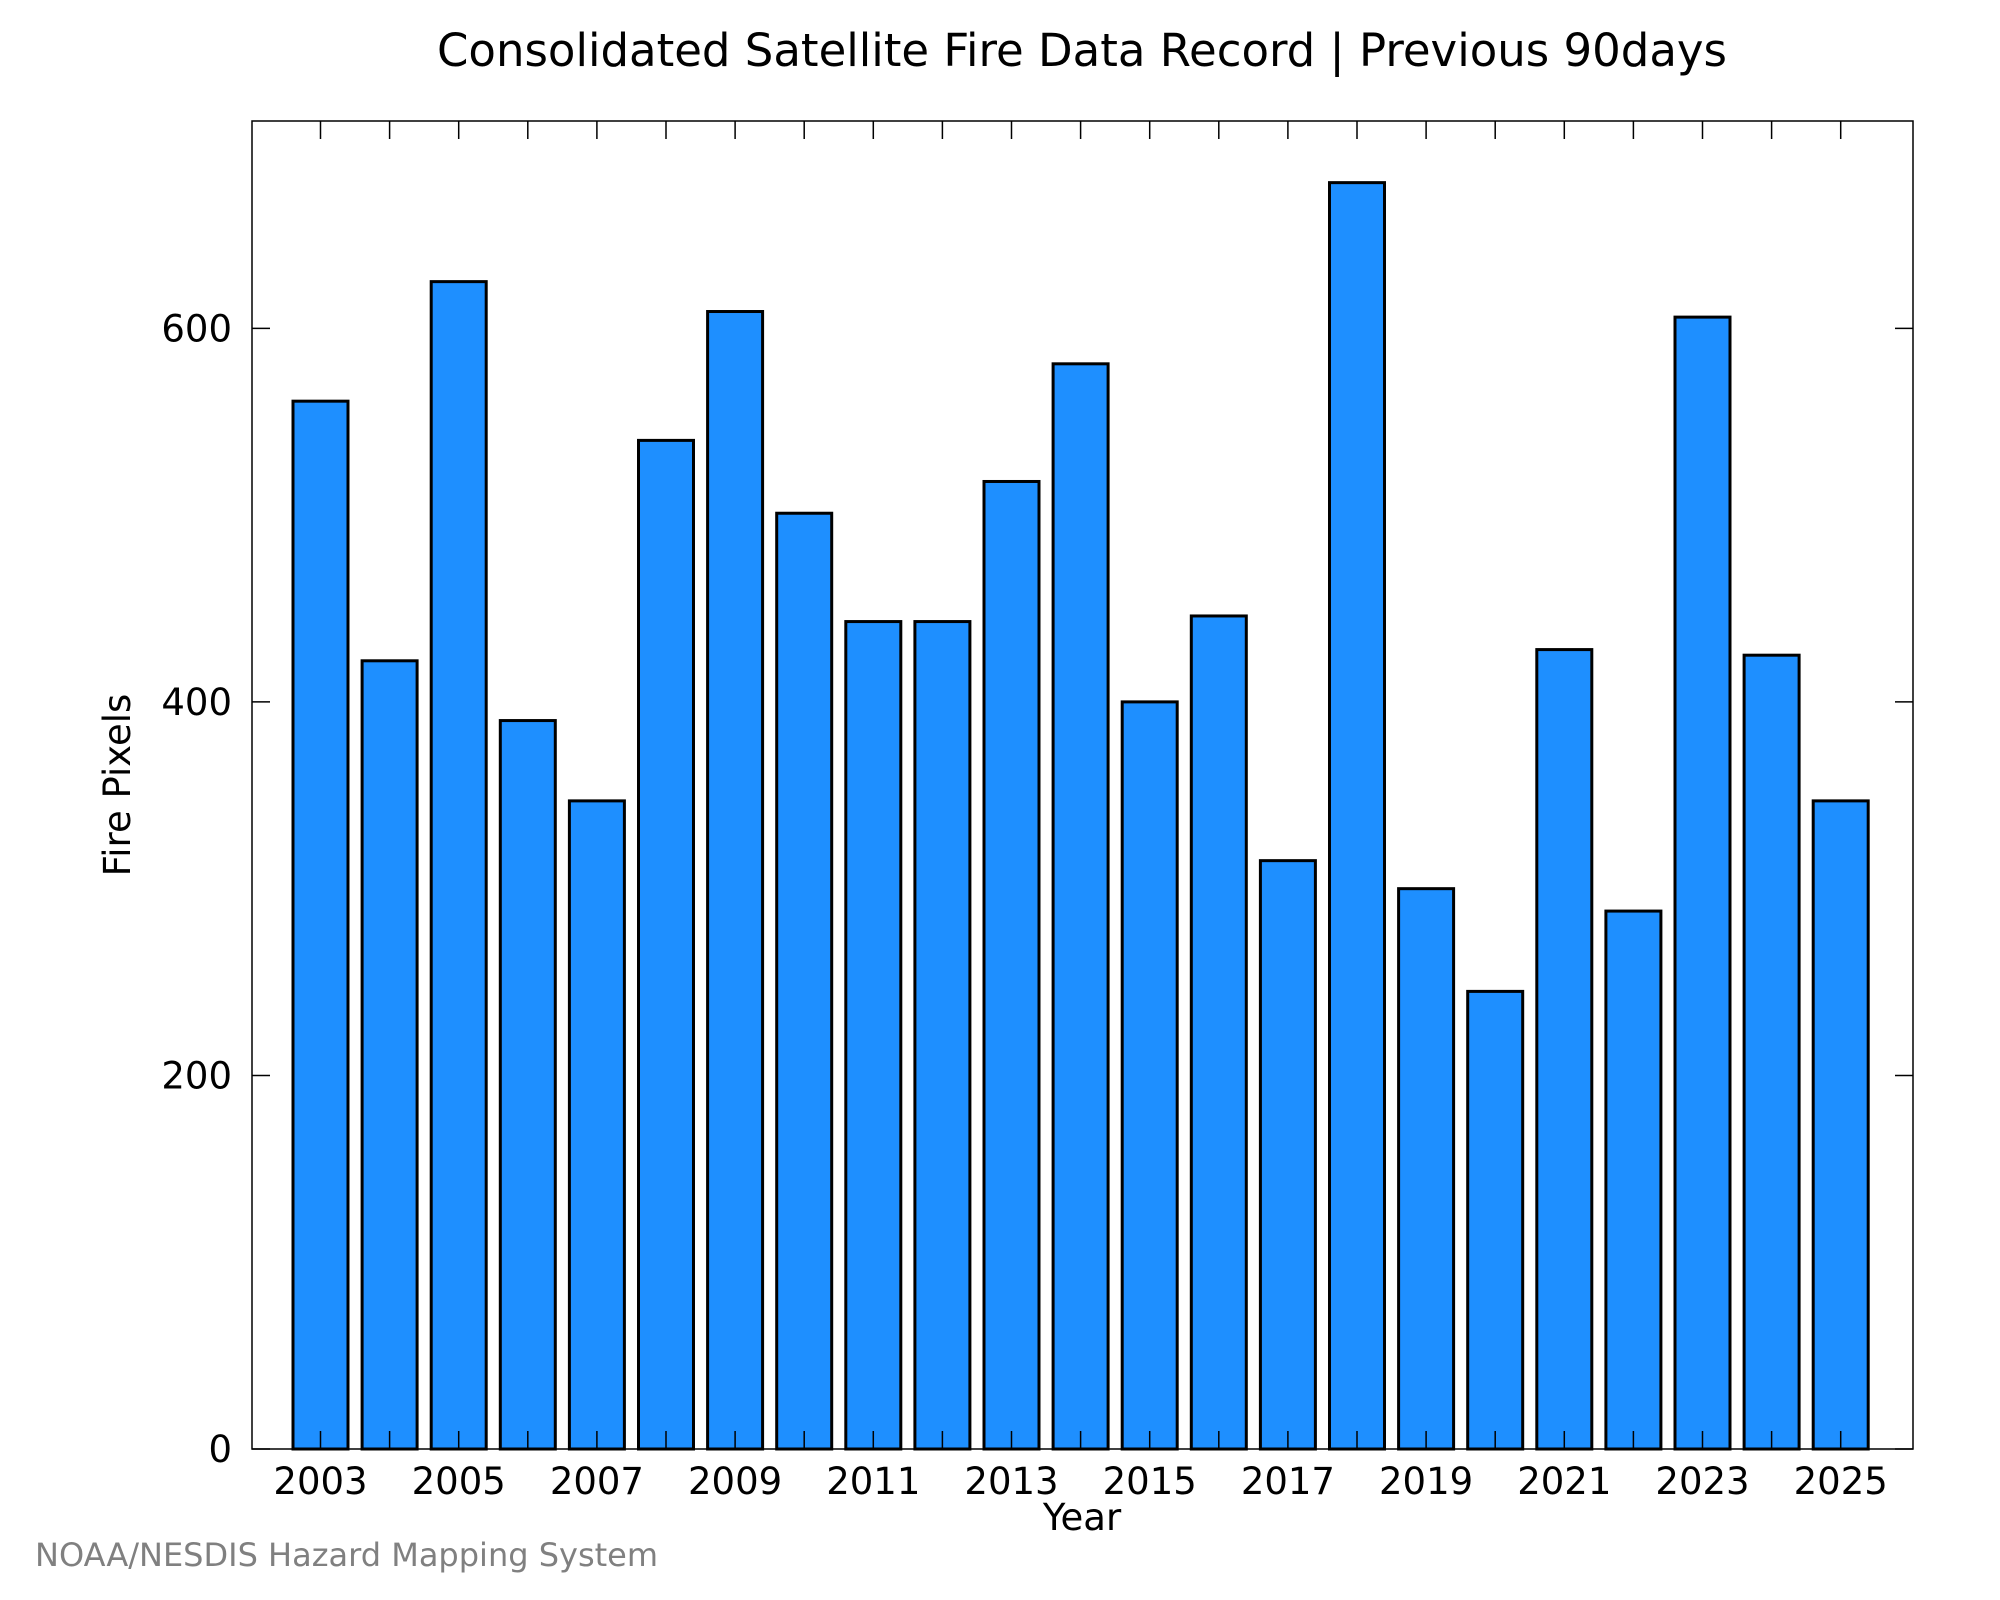 The height and width of the screenshot is (1600, 2000). I want to click on bar-2009, so click(735, 880).